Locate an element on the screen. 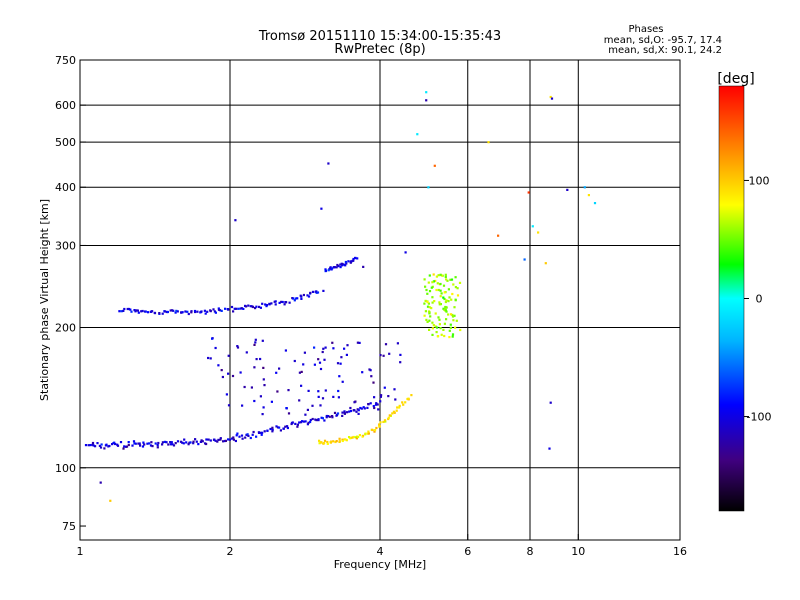 The image size is (800, 600). y-tick-label: 600 is located at coordinates (65, 105).